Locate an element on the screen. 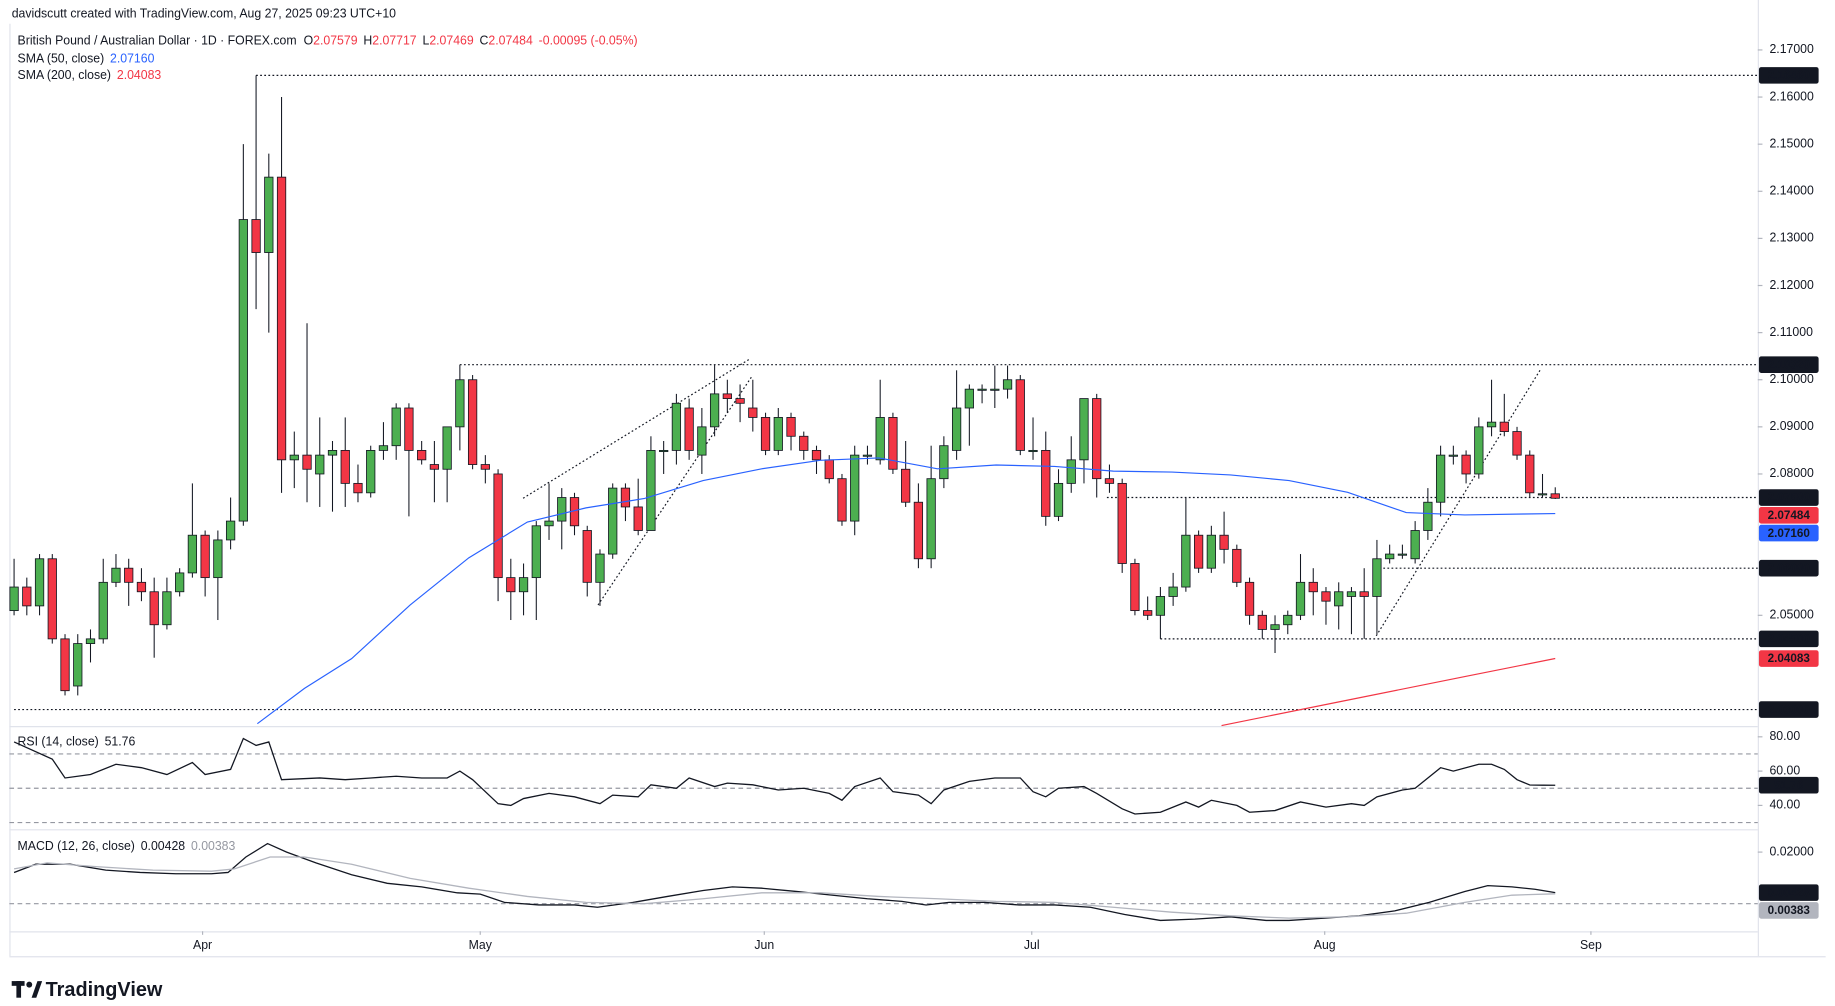  ohlc-value: 2.07484 is located at coordinates (510, 41).